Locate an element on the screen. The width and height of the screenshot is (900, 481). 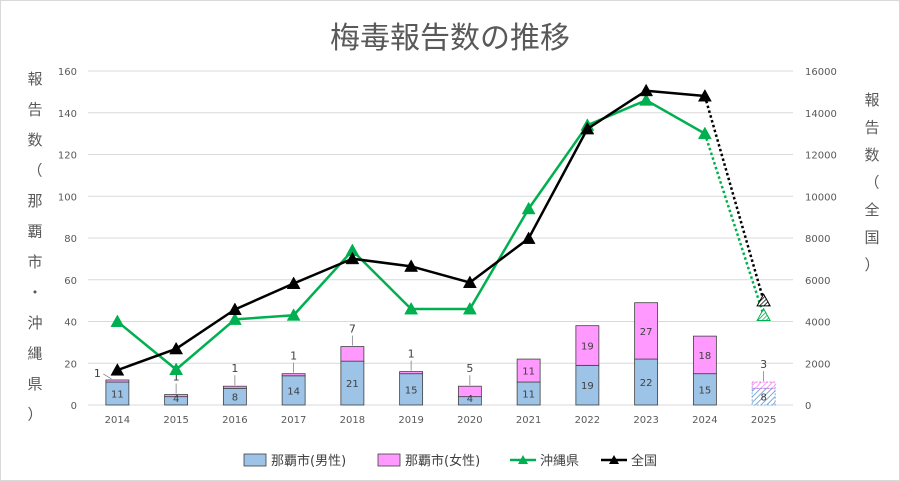
marker-沖縄県-2024 is located at coordinates (704, 133).